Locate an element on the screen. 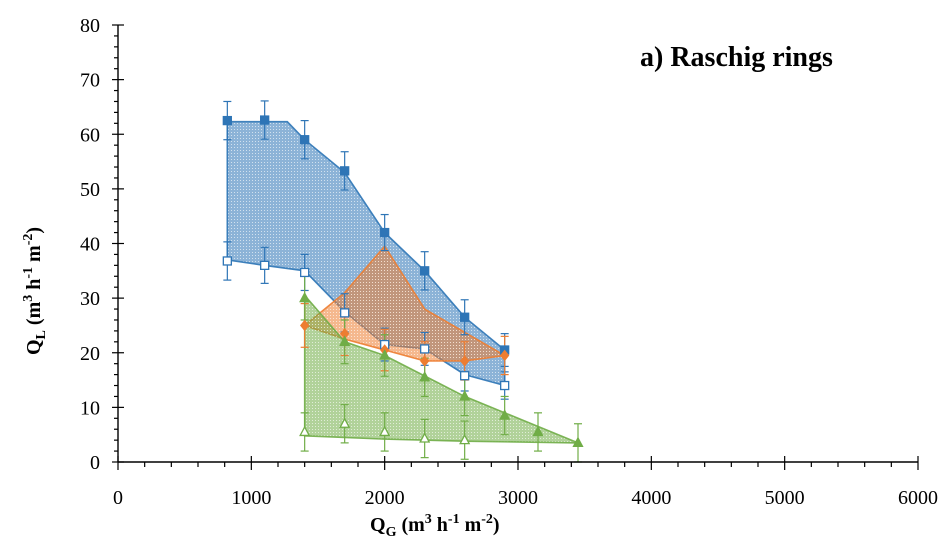 This screenshot has width=950, height=551. y-tick-label: 20 is located at coordinates (90, 354).